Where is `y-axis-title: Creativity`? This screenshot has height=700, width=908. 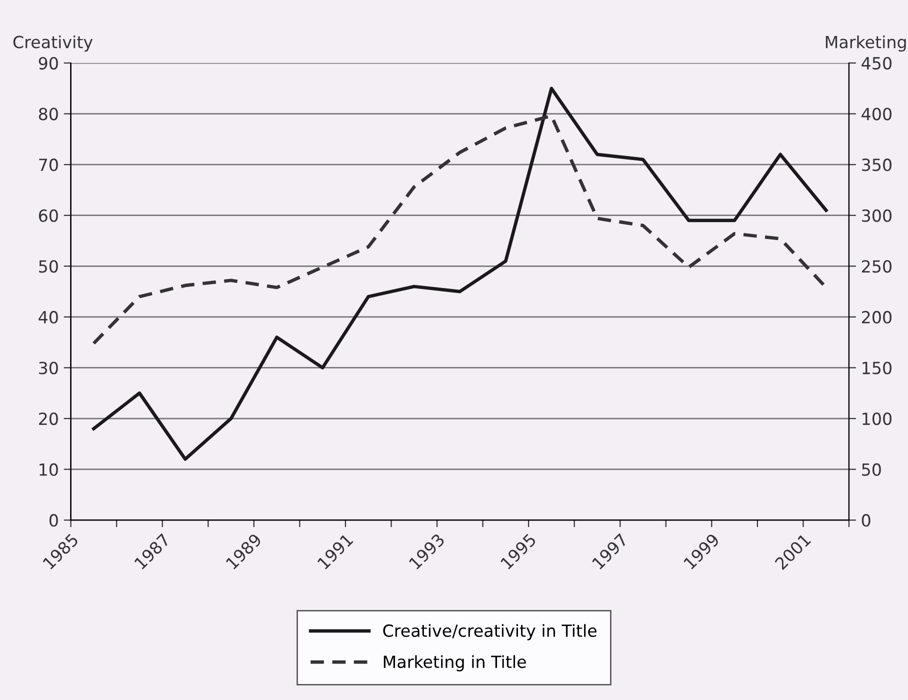 y-axis-title: Creativity is located at coordinates (53, 43).